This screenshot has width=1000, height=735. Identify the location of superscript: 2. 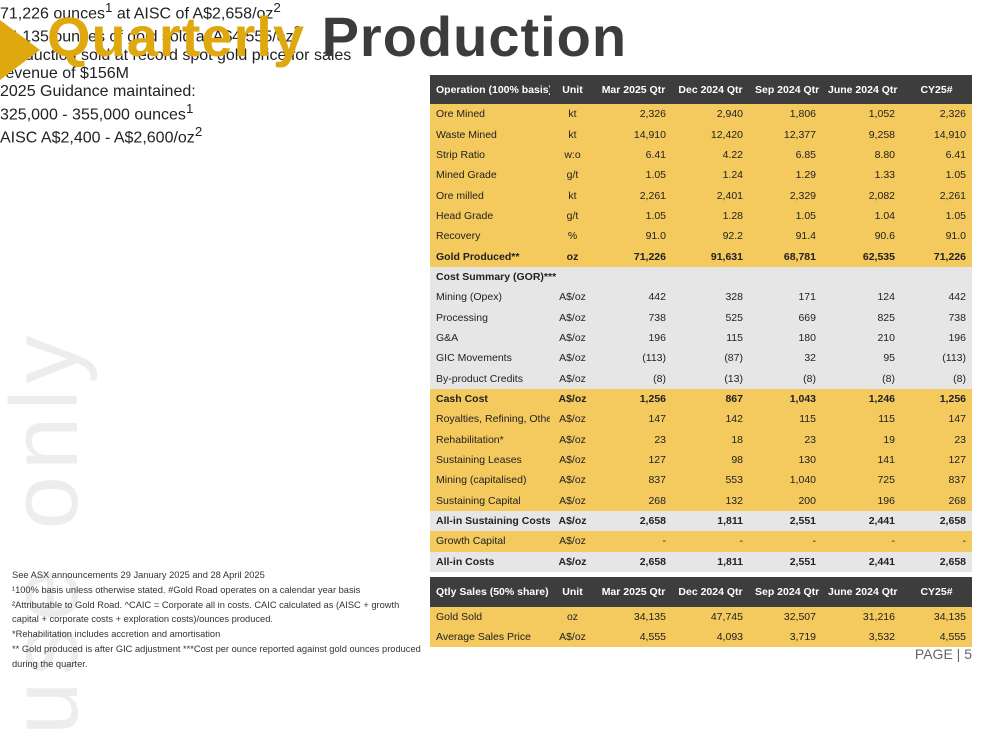
(297, 31).